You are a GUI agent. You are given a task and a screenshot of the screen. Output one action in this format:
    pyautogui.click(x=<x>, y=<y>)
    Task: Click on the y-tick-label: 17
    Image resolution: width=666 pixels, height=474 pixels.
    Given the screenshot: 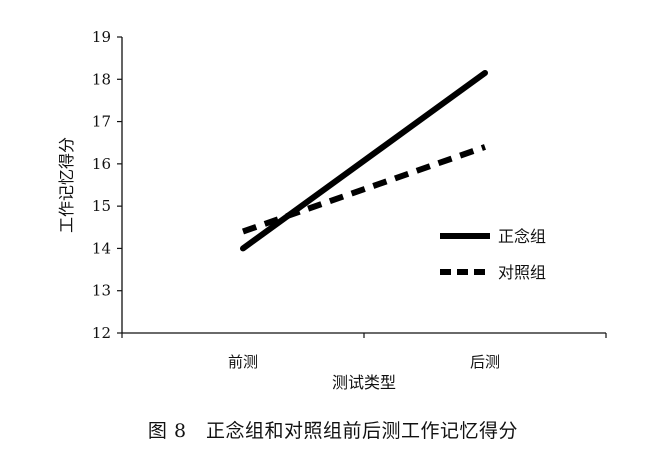 What is the action you would take?
    pyautogui.click(x=101, y=122)
    